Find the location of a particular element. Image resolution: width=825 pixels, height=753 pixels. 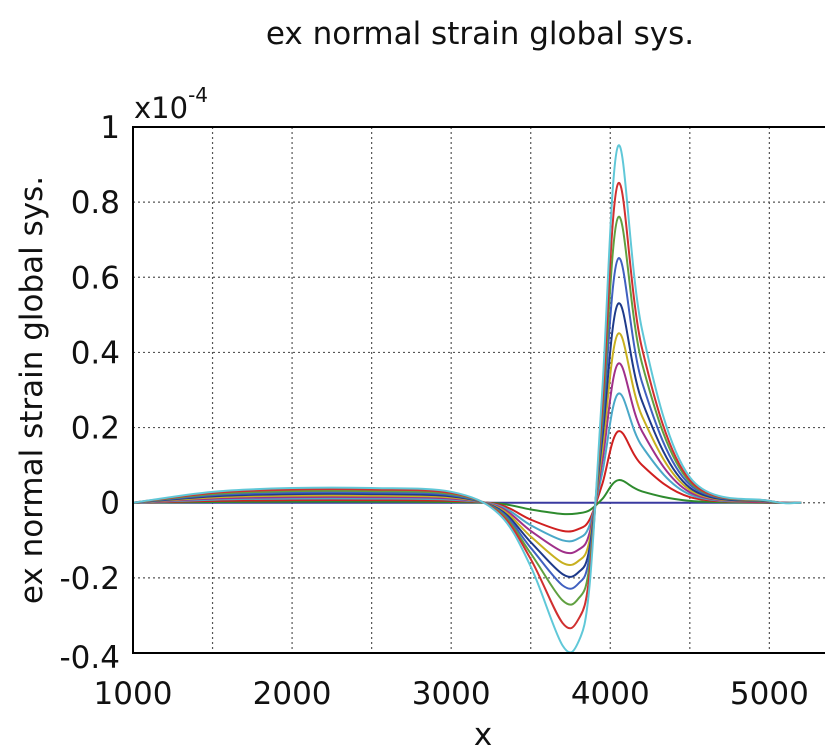

y-axis-label: ex normal strain global sys. is located at coordinates (32, 390).